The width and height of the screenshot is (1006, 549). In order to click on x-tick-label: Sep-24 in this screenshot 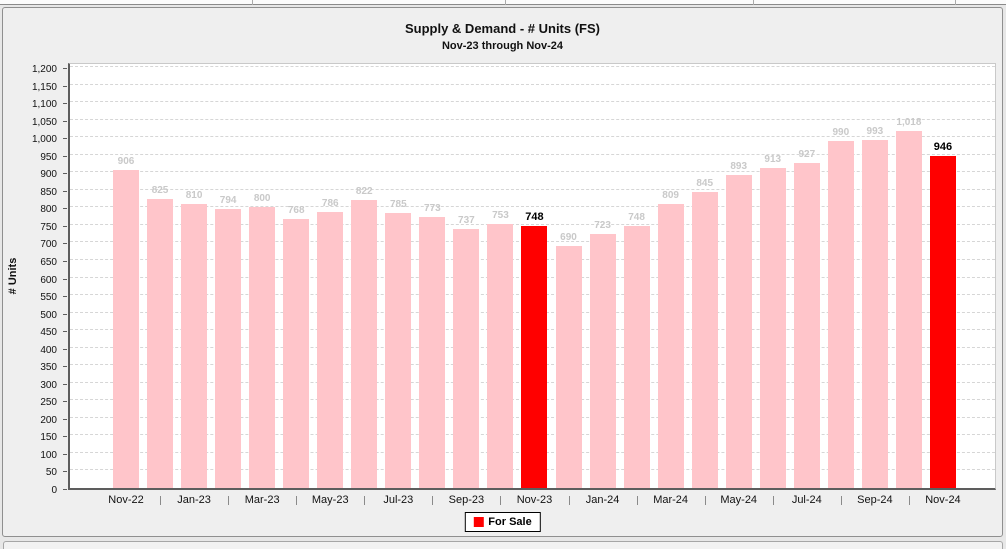, I will do `click(875, 500)`.